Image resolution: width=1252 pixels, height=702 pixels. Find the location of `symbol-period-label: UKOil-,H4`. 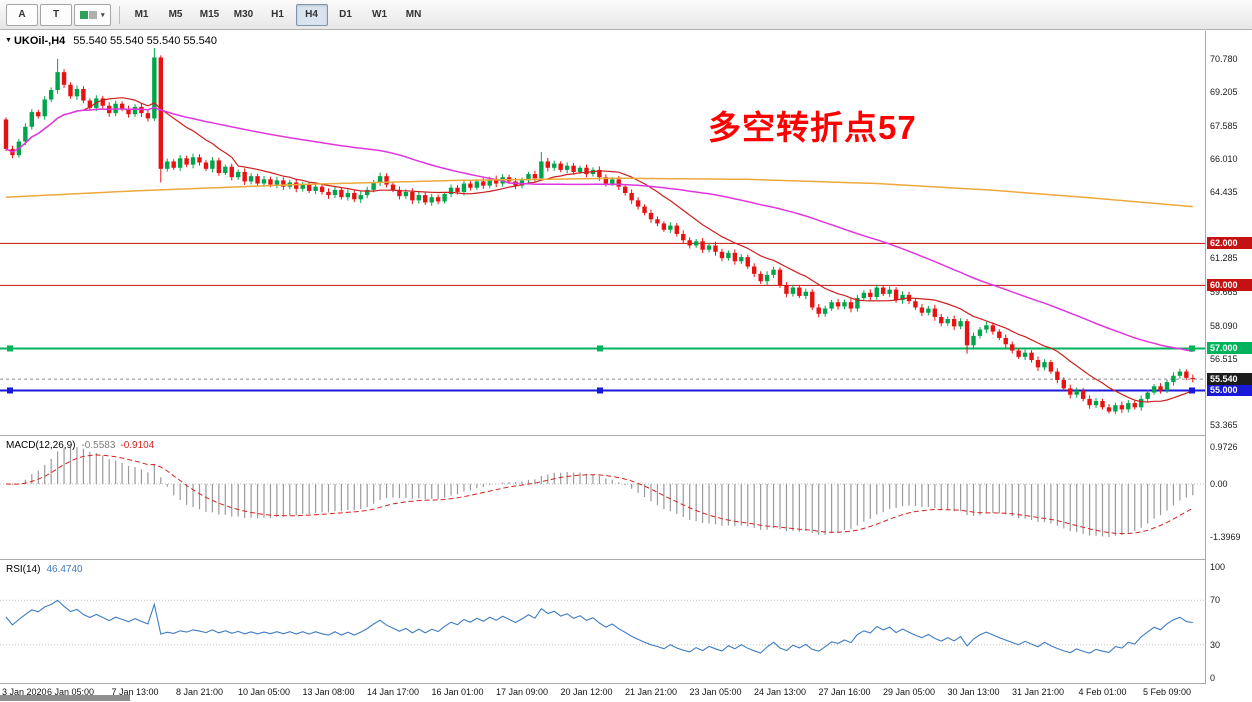

symbol-period-label: UKOil-,H4 is located at coordinates (39, 41).